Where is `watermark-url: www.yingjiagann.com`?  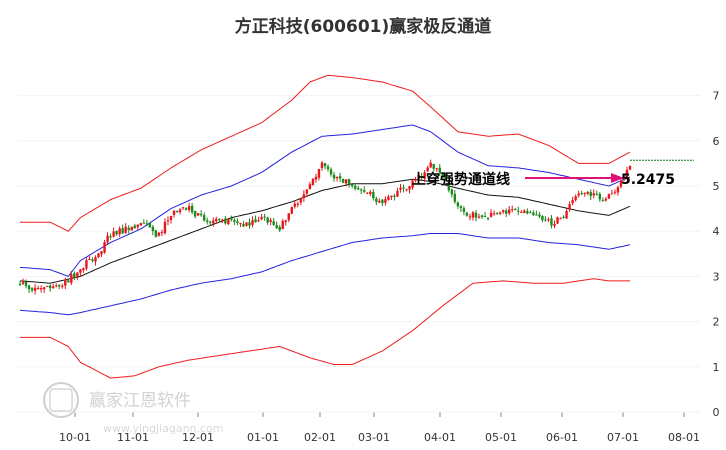 watermark-url: www.yingjiagann.com is located at coordinates (163, 428).